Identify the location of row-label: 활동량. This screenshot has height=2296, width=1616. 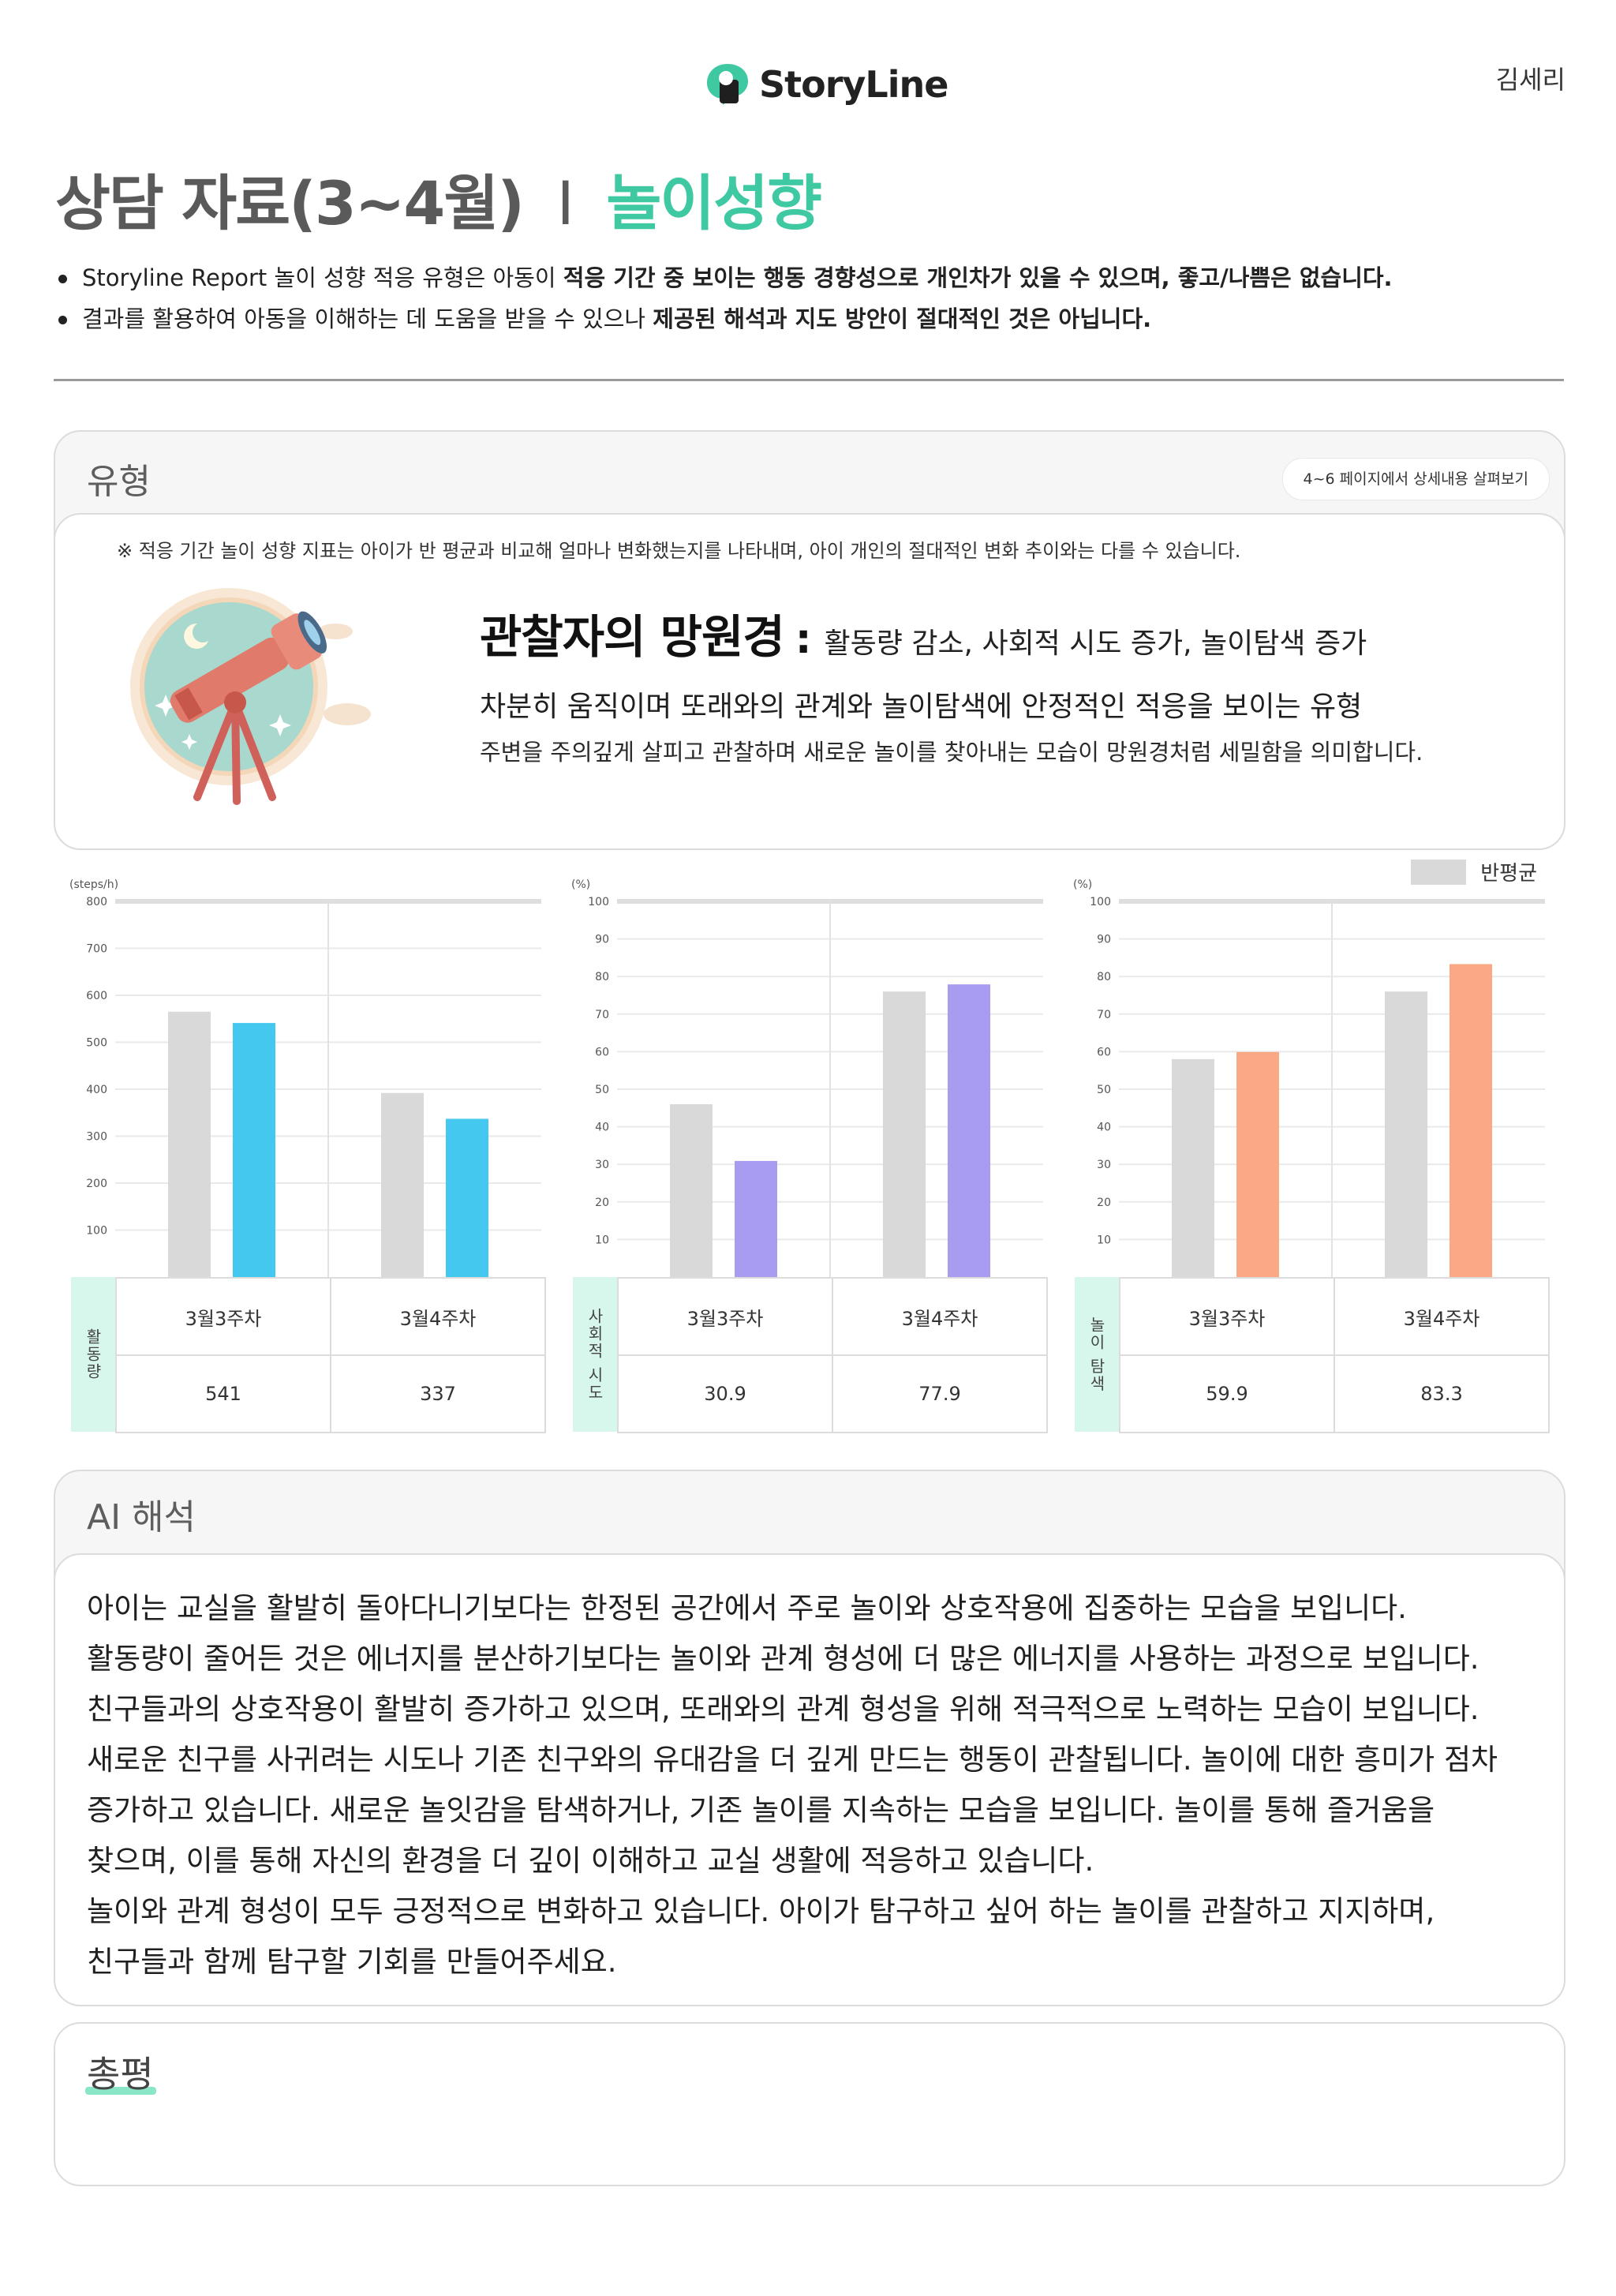
(93, 1354).